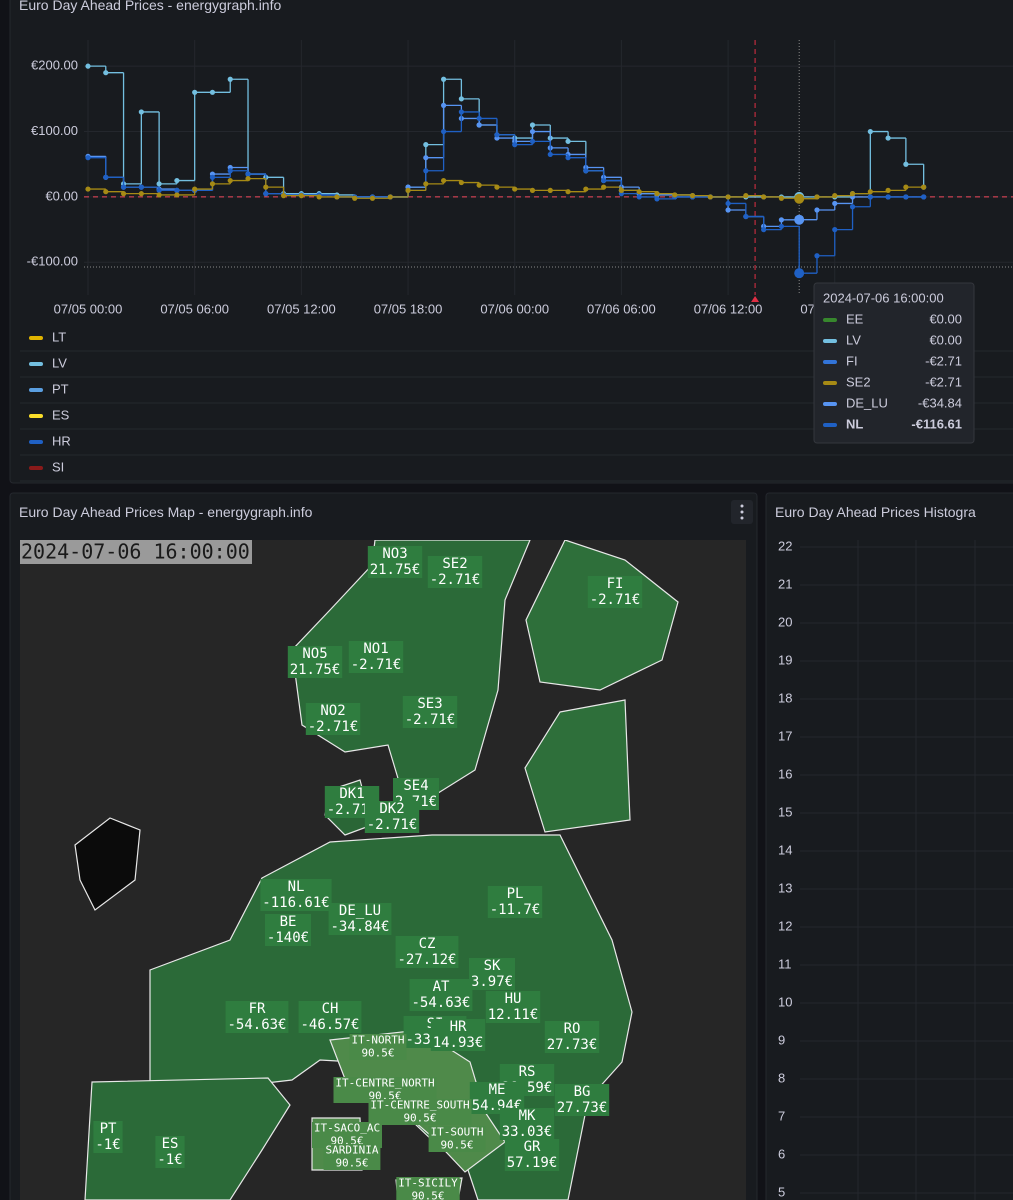 The image size is (1013, 1200). I want to click on tooltip-value: -€2.71, so click(943, 360).